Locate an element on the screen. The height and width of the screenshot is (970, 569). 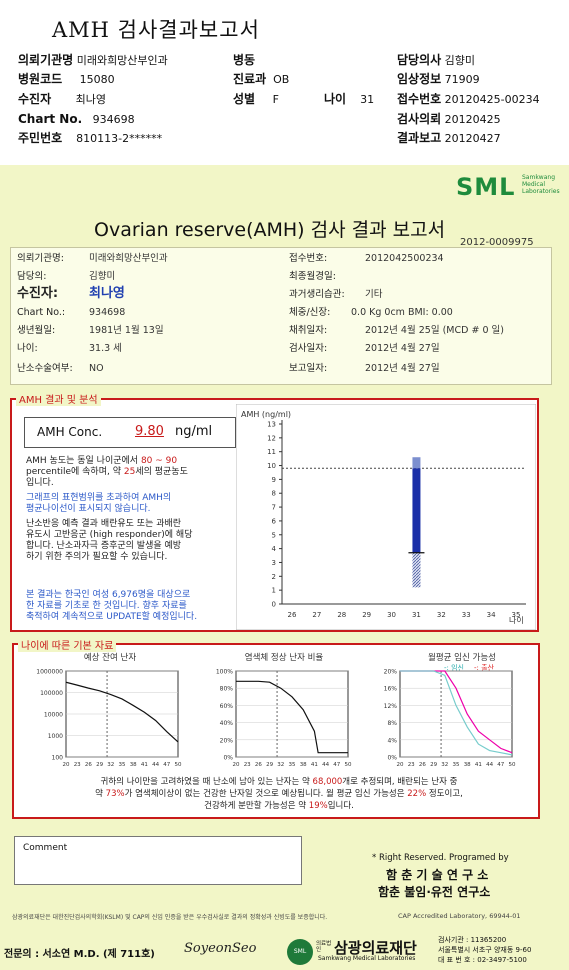
amh-bar-solid is located at coordinates (416, 510).